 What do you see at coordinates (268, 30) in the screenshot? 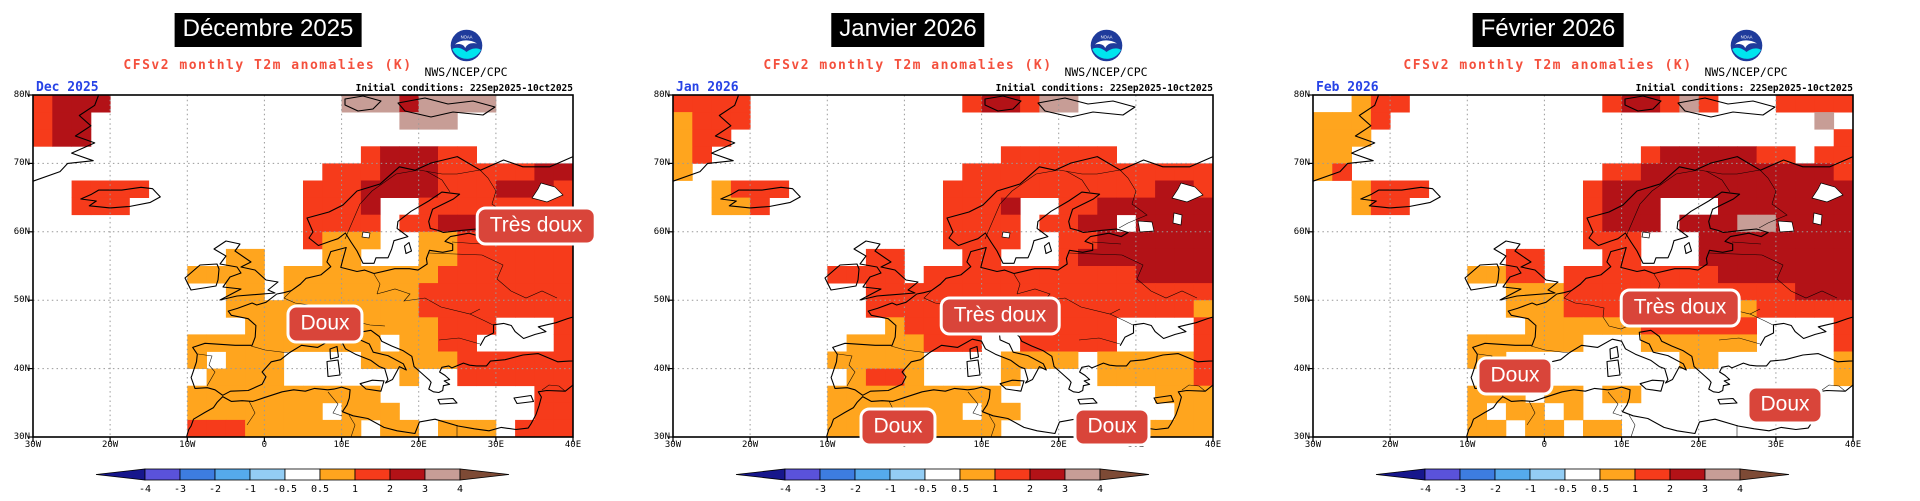
I see `panel-title: Décembre 2025` at bounding box center [268, 30].